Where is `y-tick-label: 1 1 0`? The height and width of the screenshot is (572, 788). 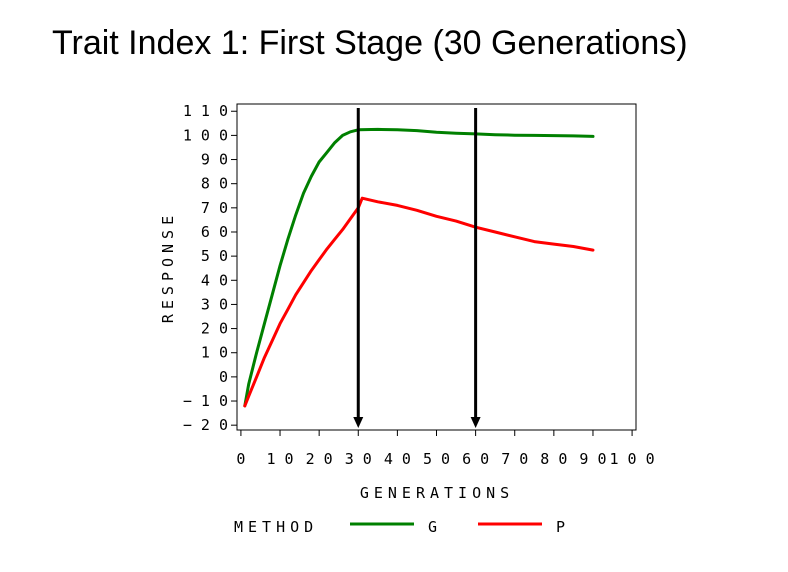
y-tick-label: 1 1 0 is located at coordinates (205, 111).